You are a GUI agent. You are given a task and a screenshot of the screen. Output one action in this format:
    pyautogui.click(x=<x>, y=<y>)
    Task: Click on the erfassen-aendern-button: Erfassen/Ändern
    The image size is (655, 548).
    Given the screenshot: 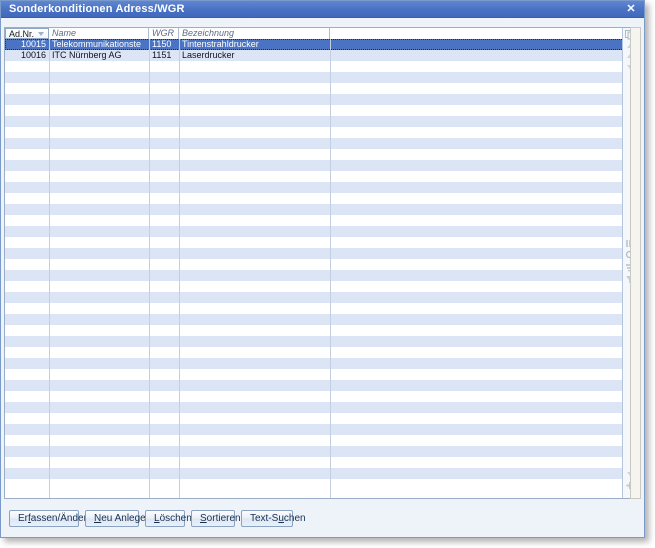 What is the action you would take?
    pyautogui.click(x=51, y=518)
    